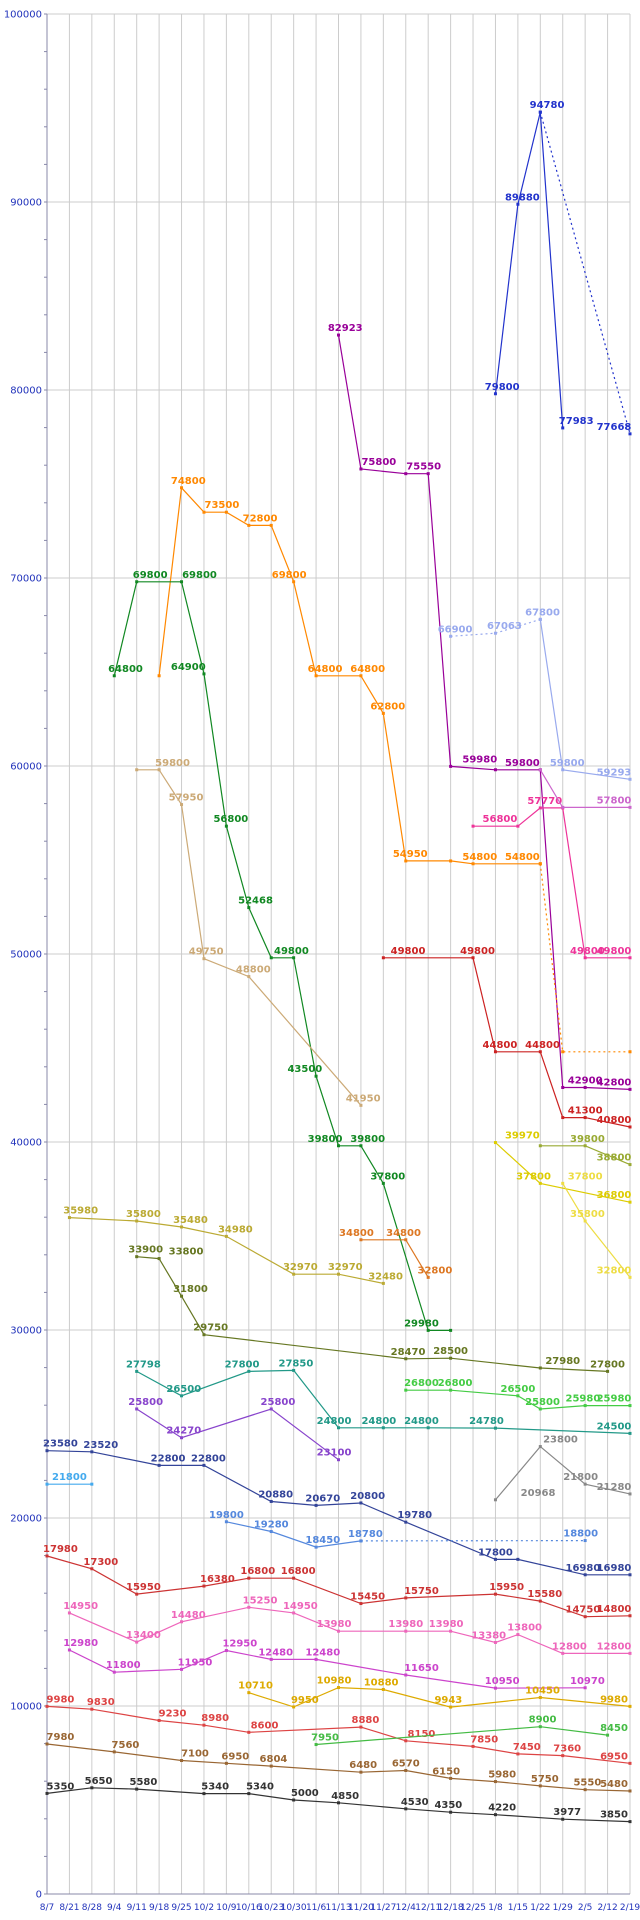  Describe the element at coordinates (159, 1908) in the screenshot. I see `x-tick-label: 9/18` at that location.